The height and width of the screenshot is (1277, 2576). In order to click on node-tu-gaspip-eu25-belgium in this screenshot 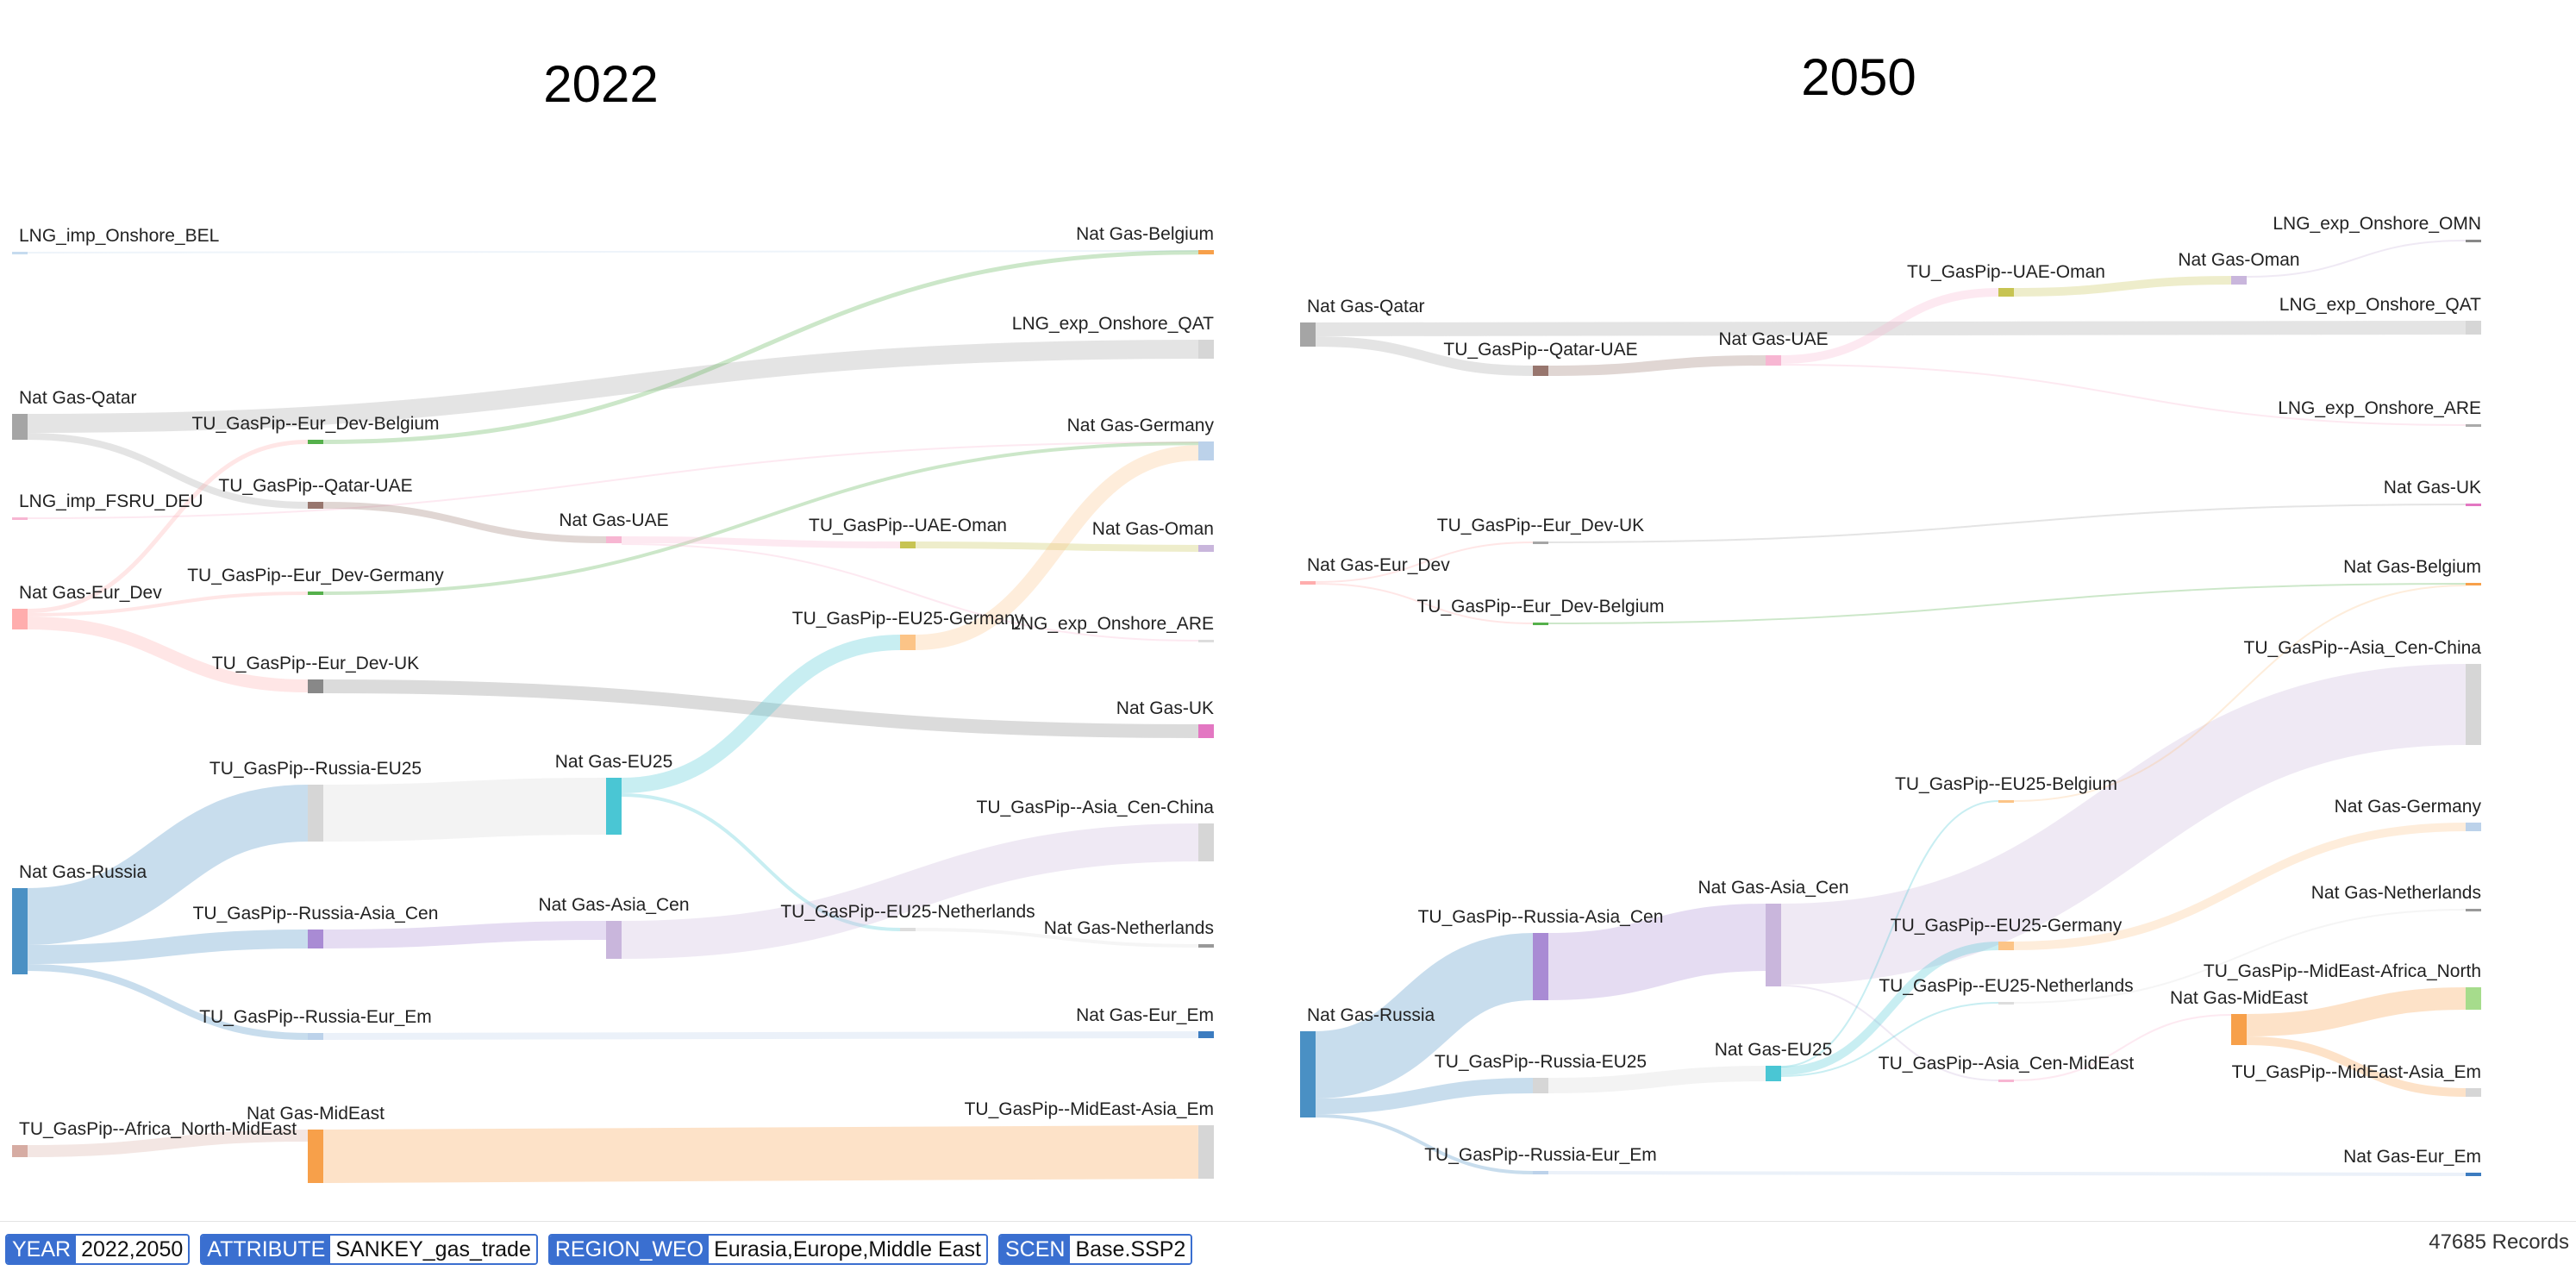, I will do `click(2006, 802)`.